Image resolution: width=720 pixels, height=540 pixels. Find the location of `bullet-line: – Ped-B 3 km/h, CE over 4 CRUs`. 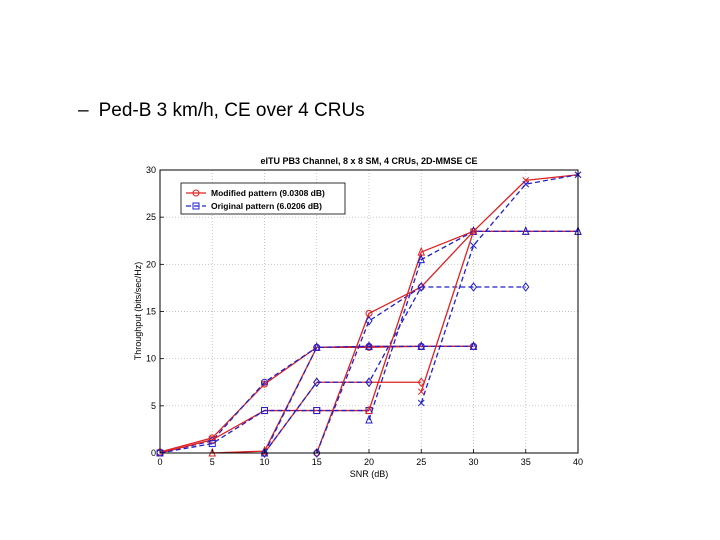

bullet-line: – Ped-B 3 km/h, CE over 4 CRUs is located at coordinates (221, 111).